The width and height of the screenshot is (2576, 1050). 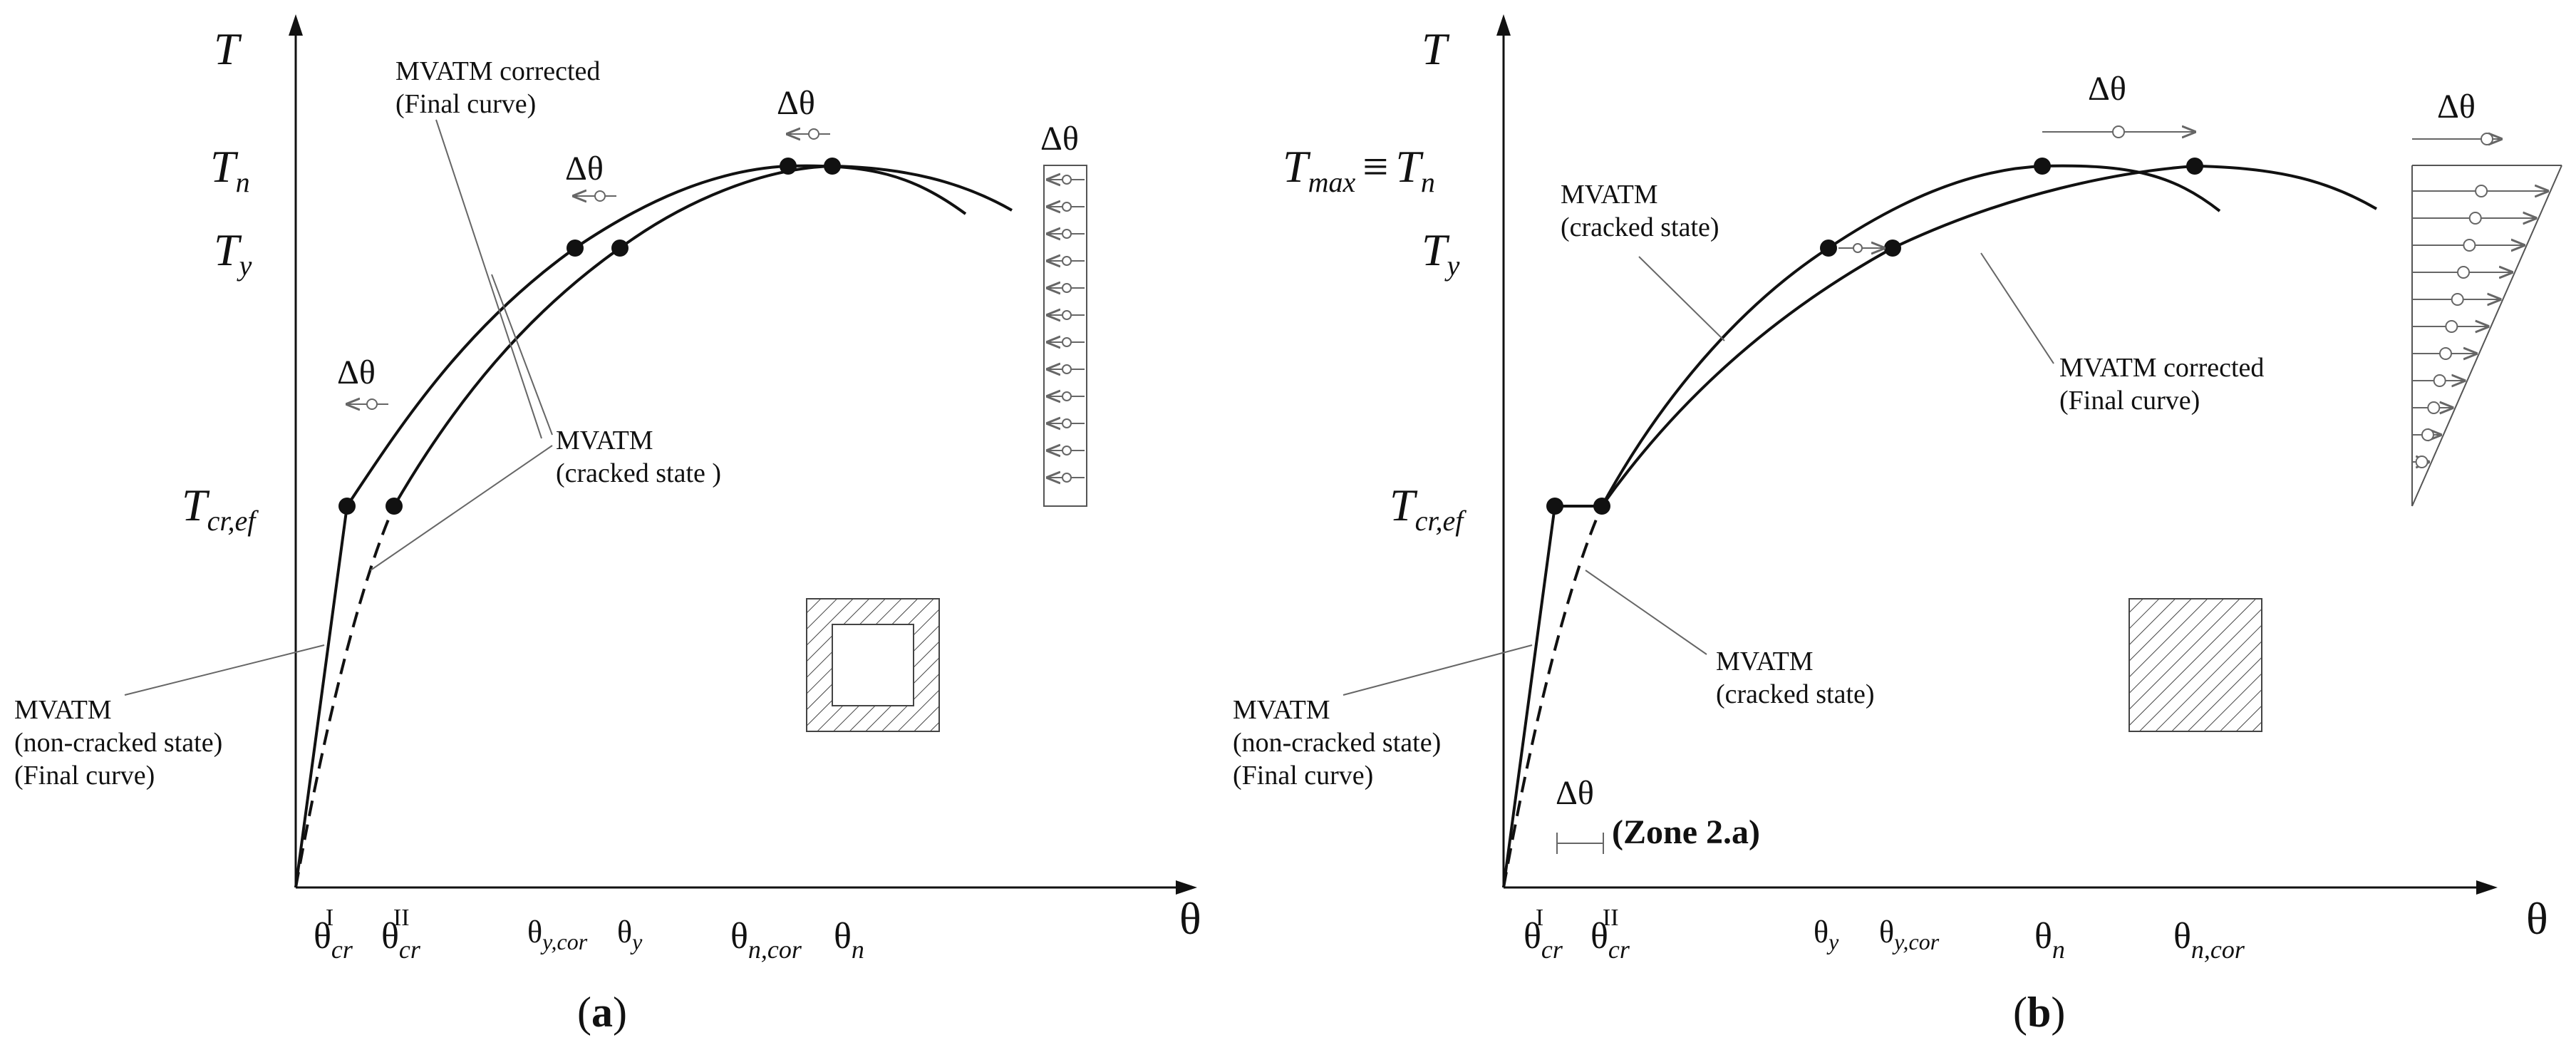 I want to click on uniform-arrows, so click(x=1067, y=328).